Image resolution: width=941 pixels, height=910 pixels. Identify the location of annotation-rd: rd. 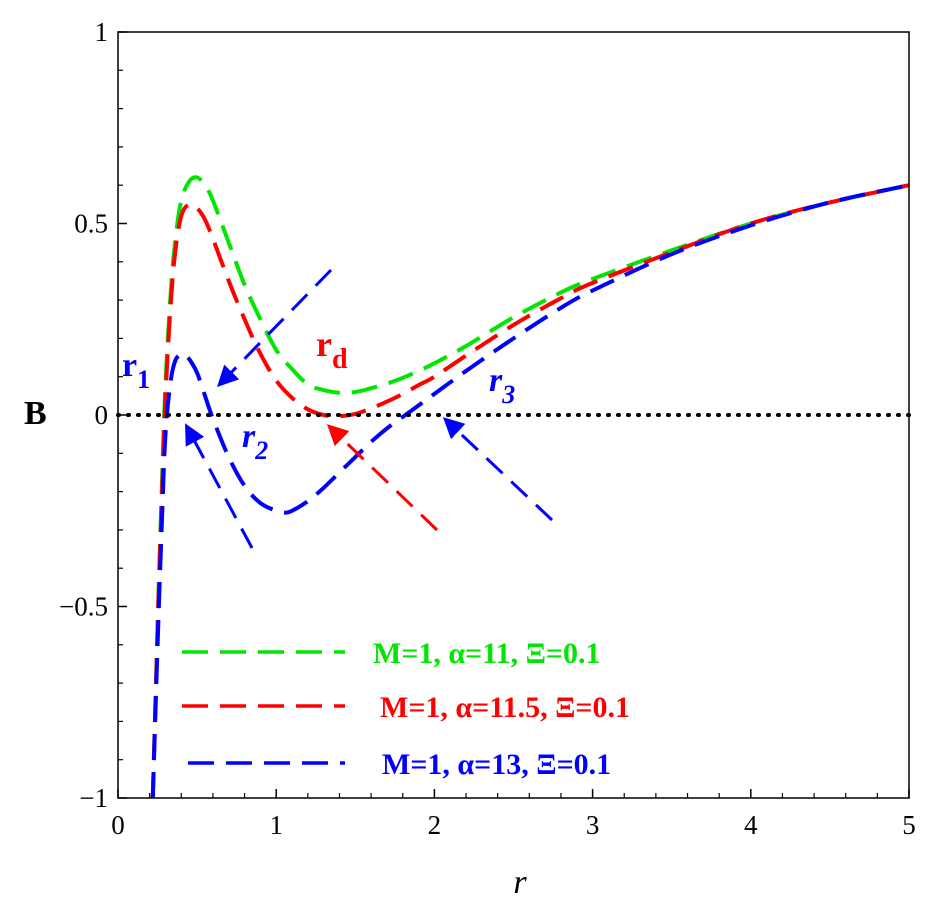
(332, 349).